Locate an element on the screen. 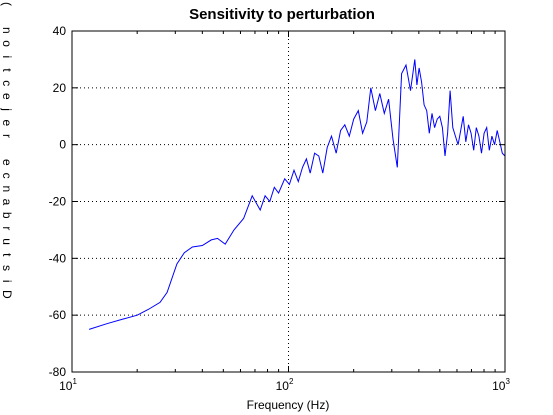 The width and height of the screenshot is (553, 415). y-tick-label: -80 is located at coordinates (58, 372).